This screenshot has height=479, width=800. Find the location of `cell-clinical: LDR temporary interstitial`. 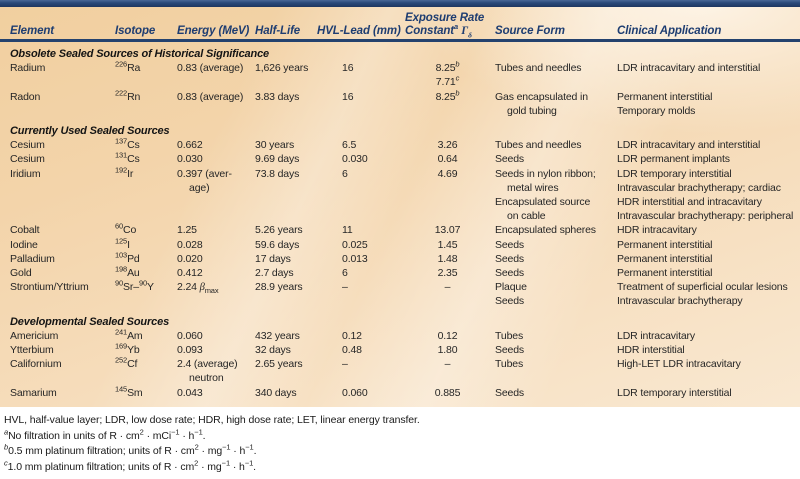

cell-clinical: LDR temporary interstitial is located at coordinates (702, 393).